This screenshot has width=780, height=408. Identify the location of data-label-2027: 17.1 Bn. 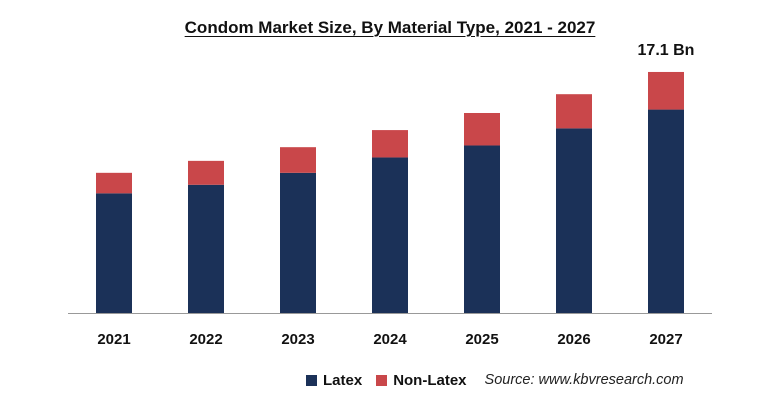
(666, 50).